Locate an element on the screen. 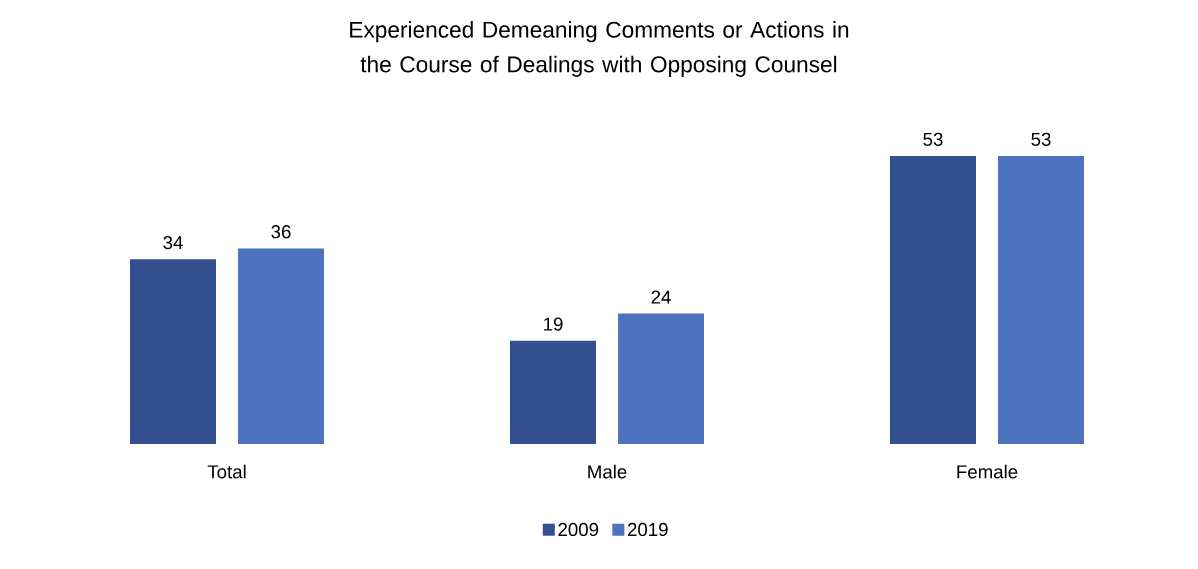  legend-label: 2019 is located at coordinates (647, 529).